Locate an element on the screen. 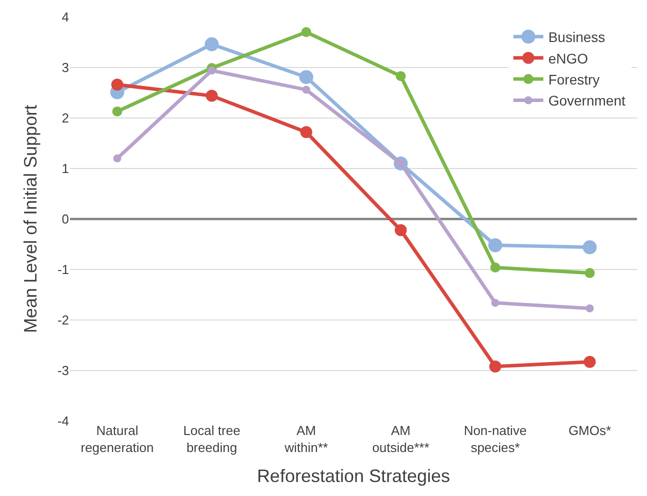 The width and height of the screenshot is (647, 496). y-tick-label: 2 is located at coordinates (65, 118).